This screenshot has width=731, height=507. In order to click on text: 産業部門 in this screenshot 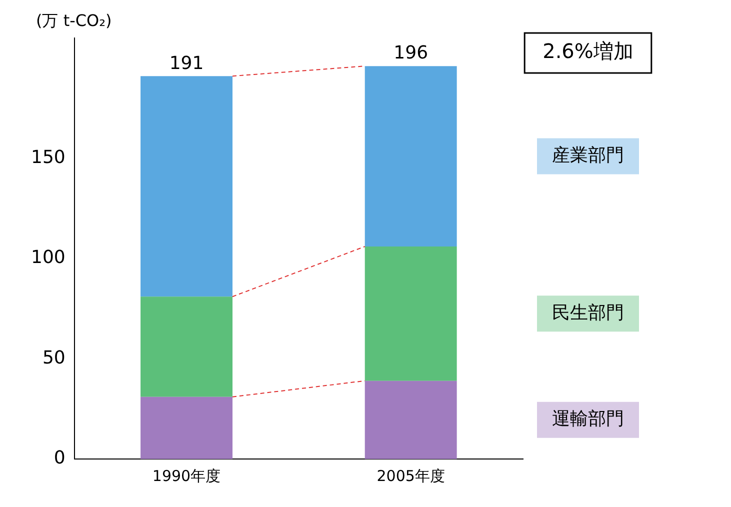, I will do `click(588, 155)`.